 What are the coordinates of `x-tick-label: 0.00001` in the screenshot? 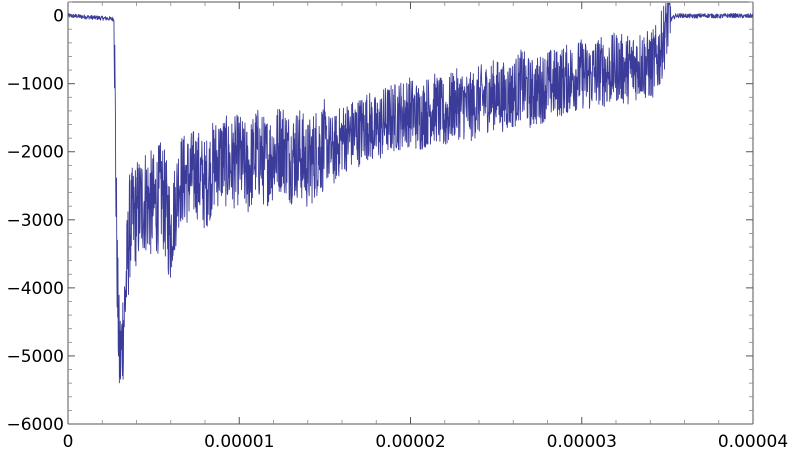 It's located at (239, 442).